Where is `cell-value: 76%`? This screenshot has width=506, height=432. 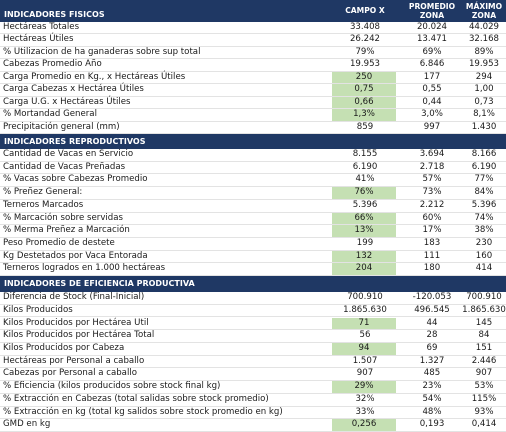 cell-value: 76% is located at coordinates (364, 193).